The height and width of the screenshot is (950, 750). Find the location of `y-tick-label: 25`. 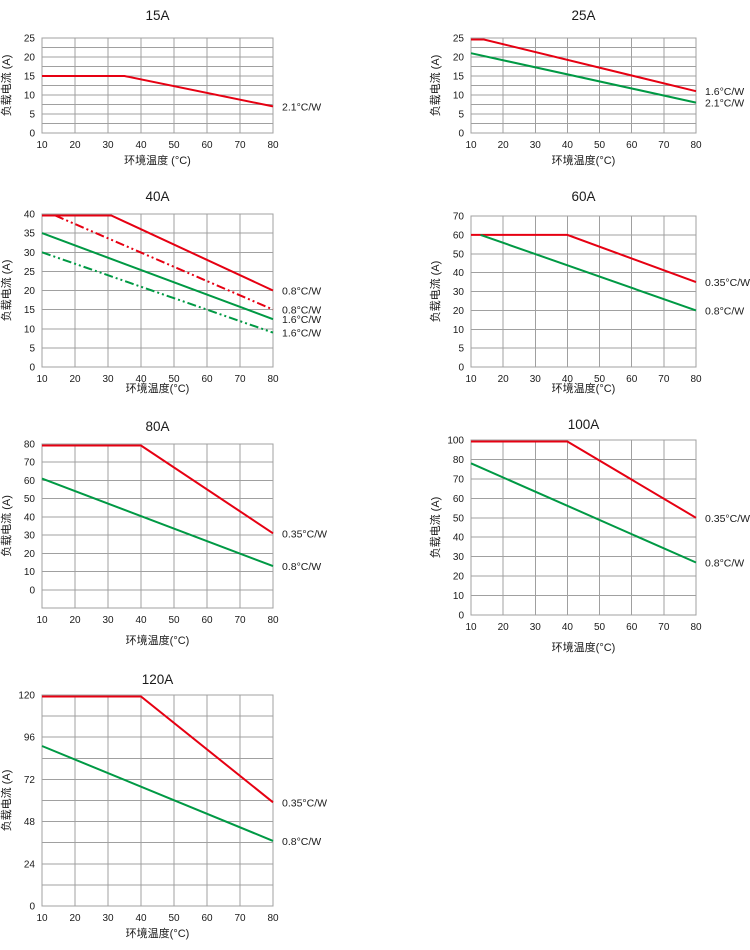

y-tick-label: 25 is located at coordinates (459, 39).